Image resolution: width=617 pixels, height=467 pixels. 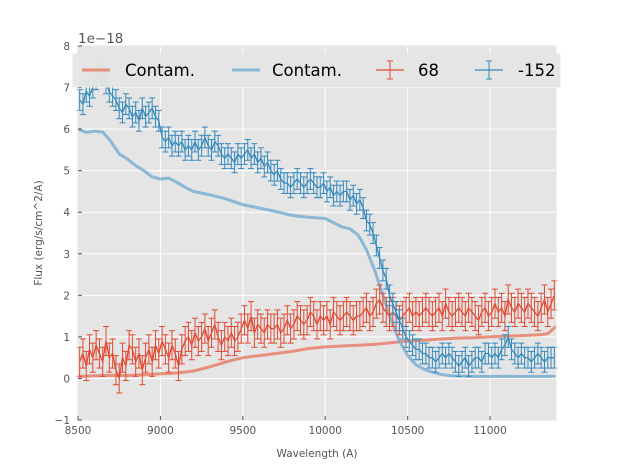 I want to click on legend-label: -152, so click(x=536, y=70).